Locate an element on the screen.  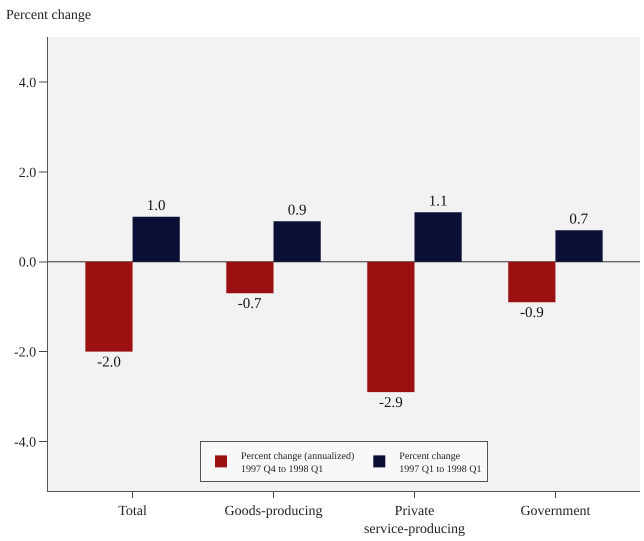
data-label: 0.7 is located at coordinates (579, 219).